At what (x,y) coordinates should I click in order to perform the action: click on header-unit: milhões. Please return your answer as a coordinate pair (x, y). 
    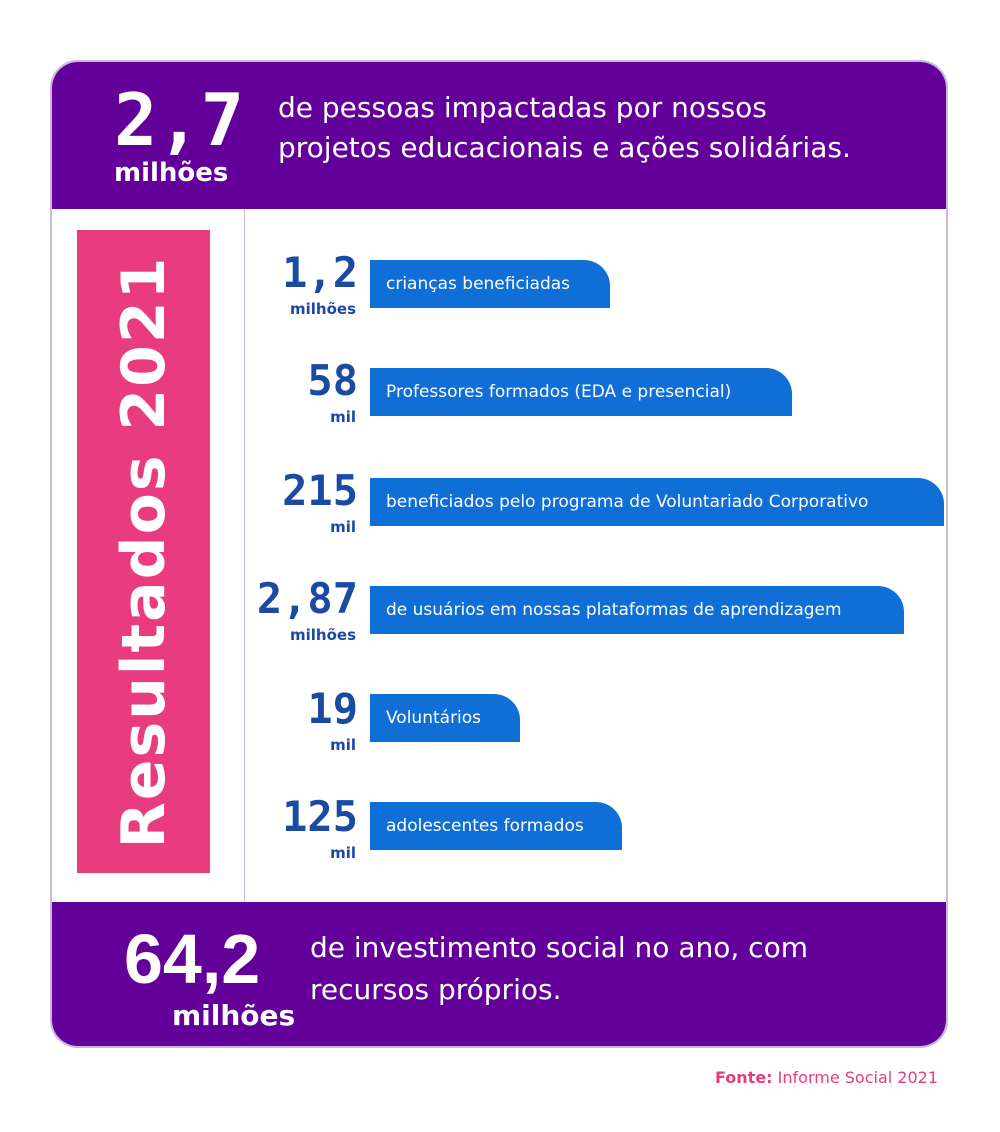
    Looking at the image, I should click on (171, 173).